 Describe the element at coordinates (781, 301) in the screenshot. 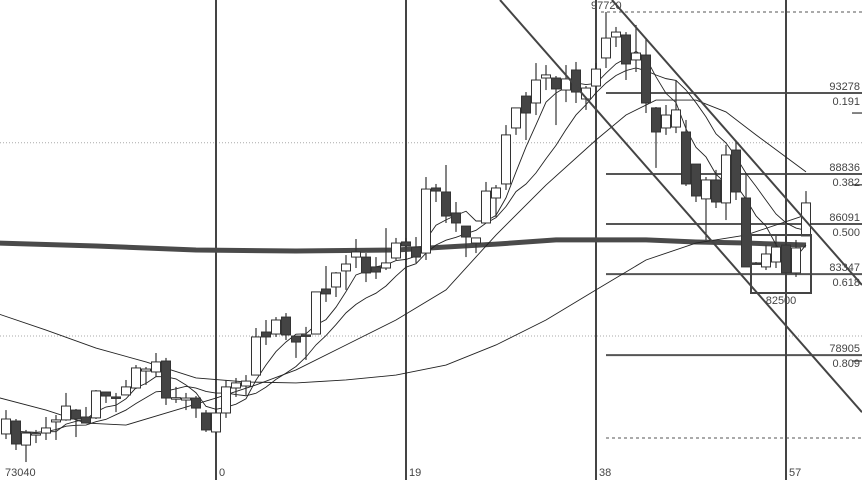

I see `range-box-label: 82500` at that location.